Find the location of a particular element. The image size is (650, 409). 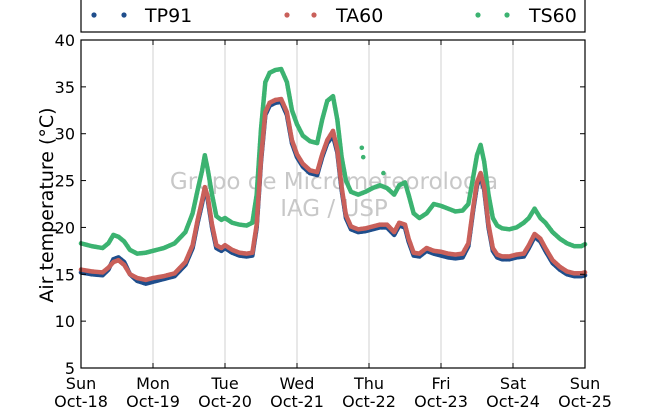

y-tick-label: 10 is located at coordinates (65, 321).